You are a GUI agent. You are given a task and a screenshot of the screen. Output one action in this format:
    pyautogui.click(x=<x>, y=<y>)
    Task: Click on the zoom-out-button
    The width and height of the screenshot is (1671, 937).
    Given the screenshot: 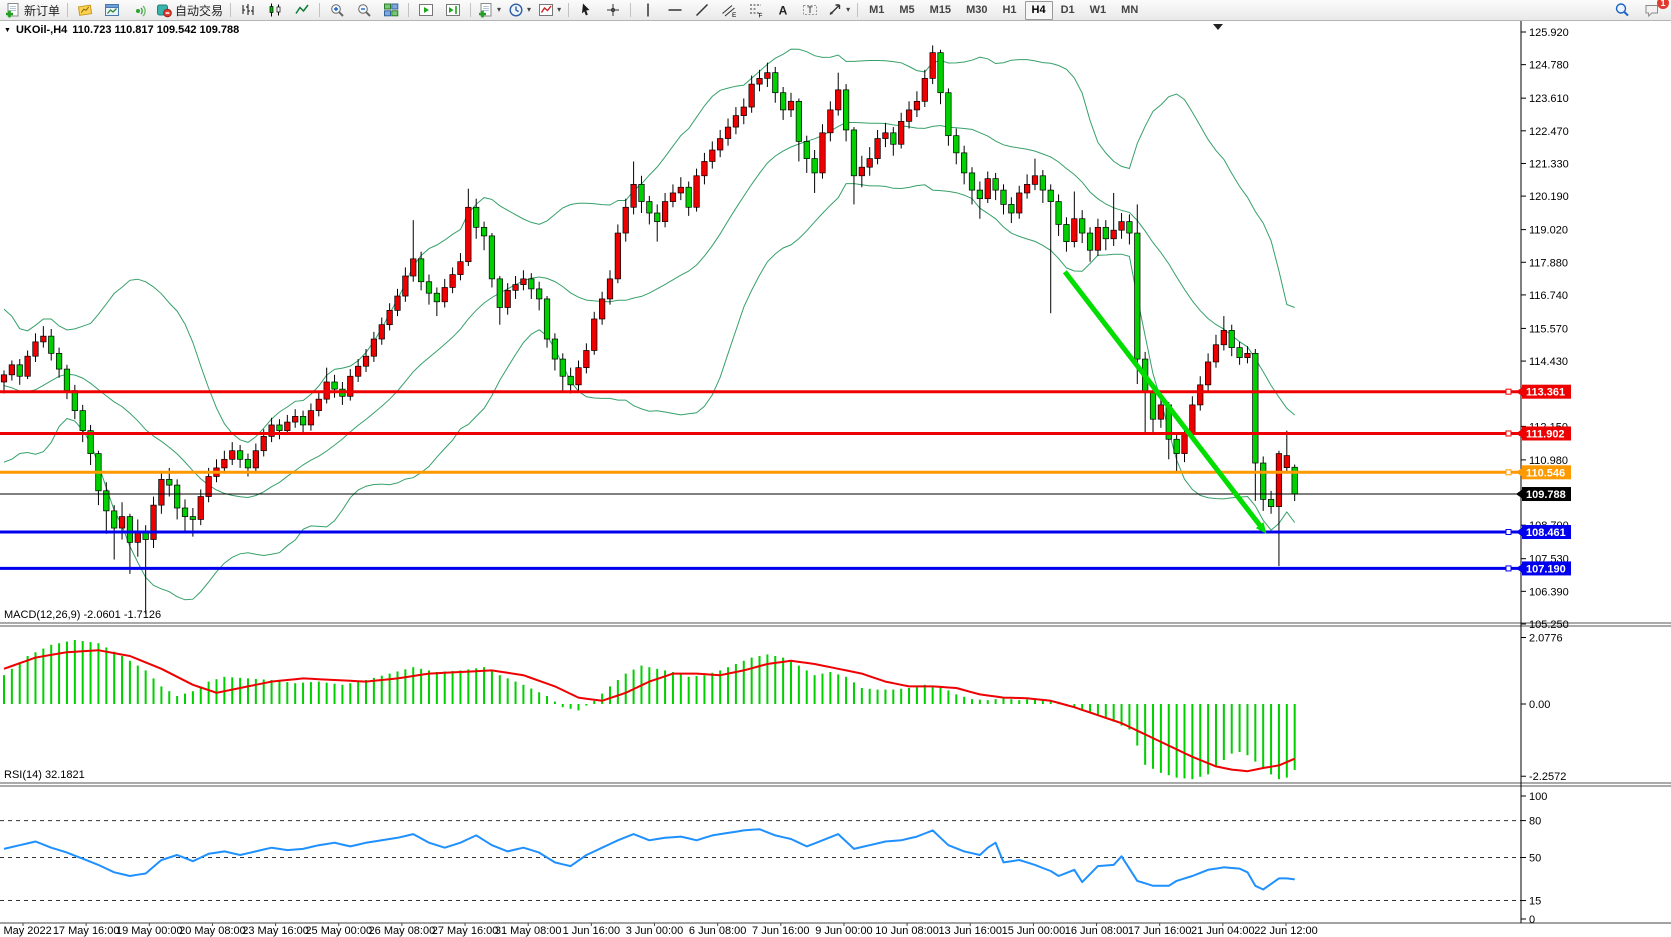 What is the action you would take?
    pyautogui.click(x=364, y=10)
    